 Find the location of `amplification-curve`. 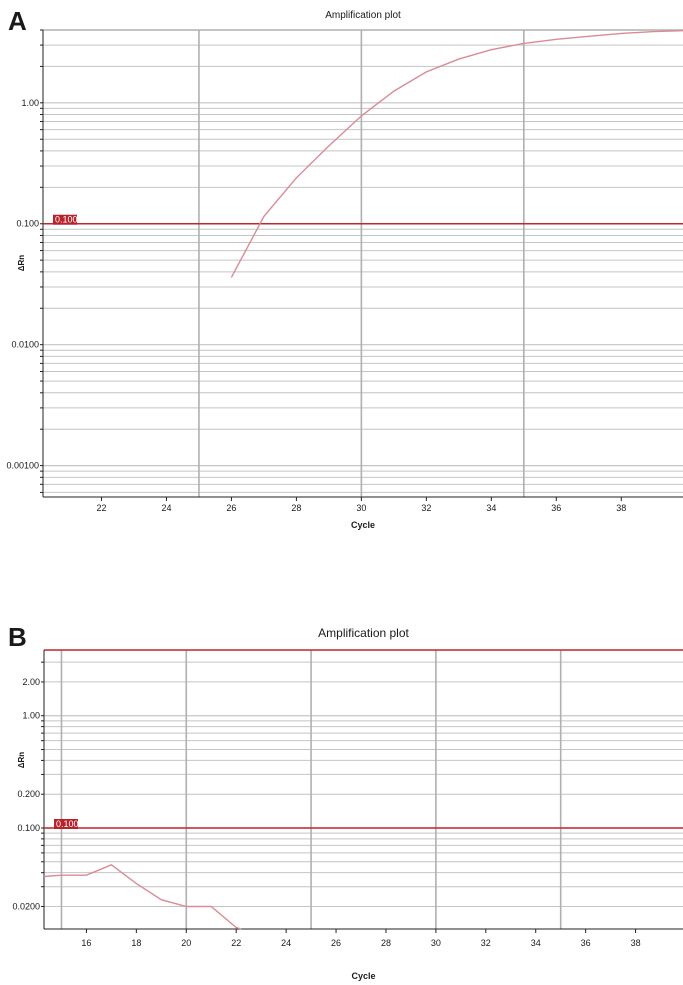

amplification-curve is located at coordinates (142, 896).